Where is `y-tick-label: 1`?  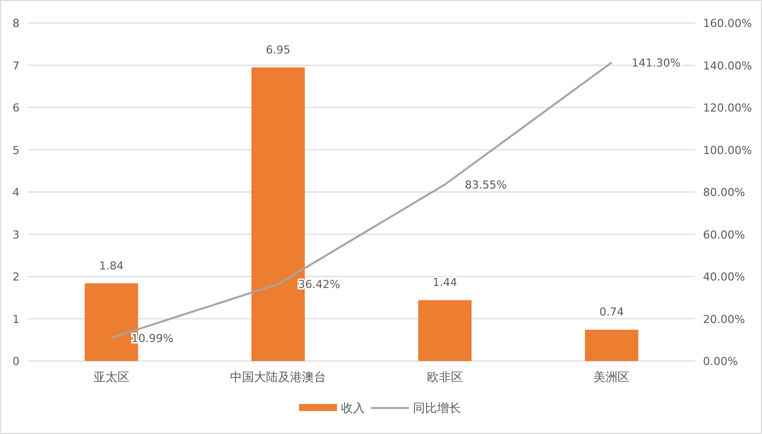 y-tick-label: 1 is located at coordinates (16, 319).